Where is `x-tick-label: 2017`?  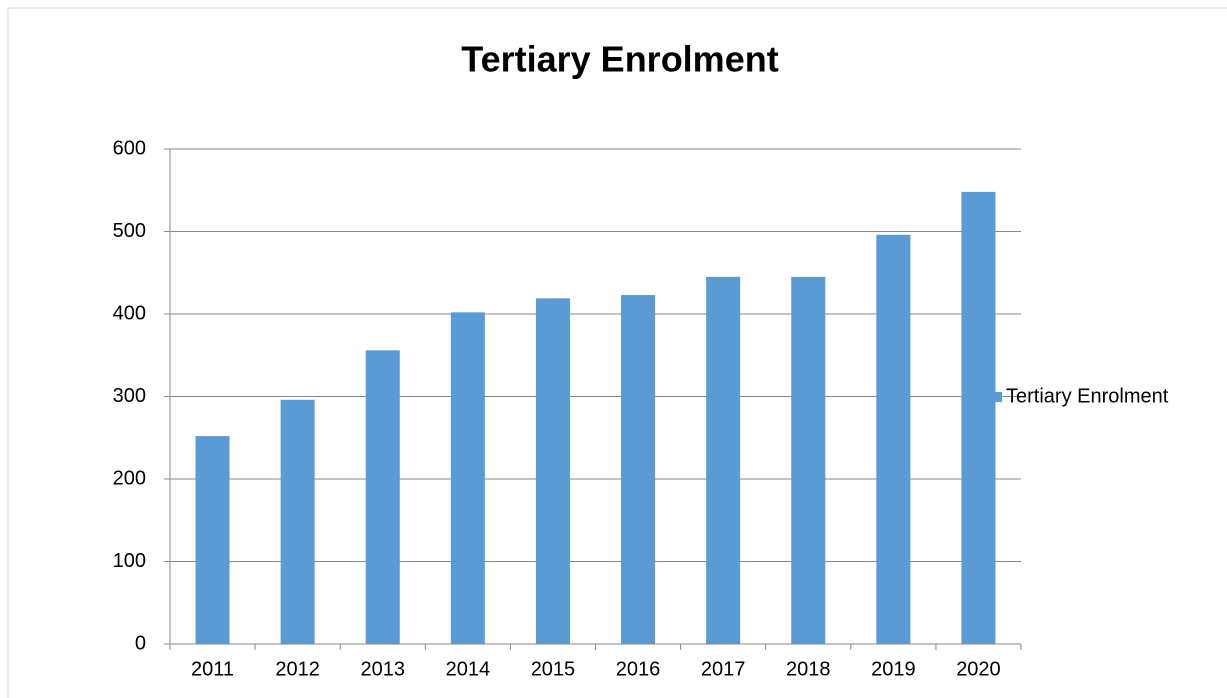
x-tick-label: 2017 is located at coordinates (723, 669).